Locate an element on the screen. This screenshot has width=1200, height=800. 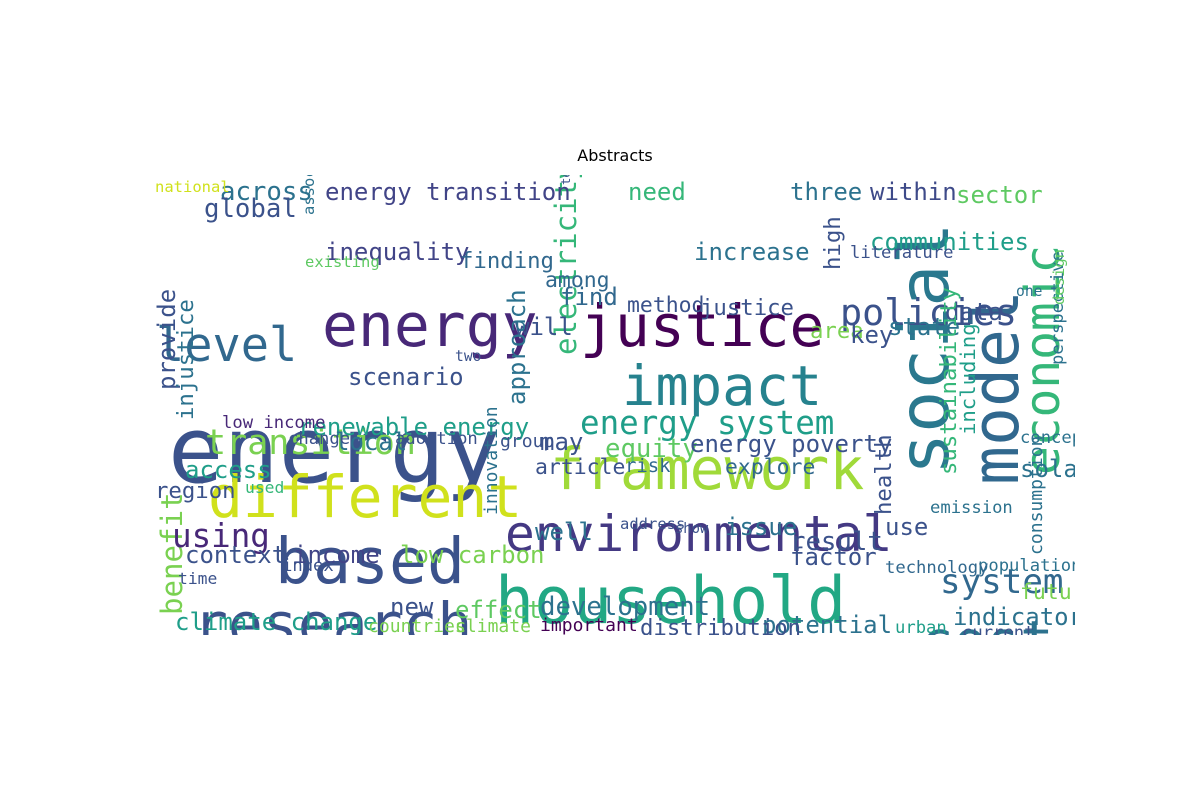
word-system-22: system is located at coordinates (1002, 582).